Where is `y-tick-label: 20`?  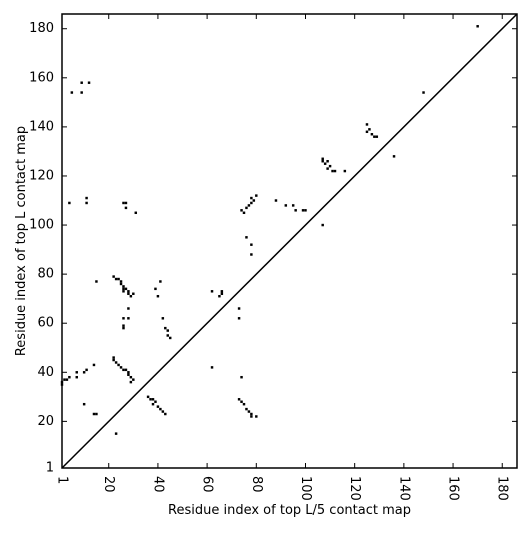
y-tick-label: 20 is located at coordinates (45, 421).